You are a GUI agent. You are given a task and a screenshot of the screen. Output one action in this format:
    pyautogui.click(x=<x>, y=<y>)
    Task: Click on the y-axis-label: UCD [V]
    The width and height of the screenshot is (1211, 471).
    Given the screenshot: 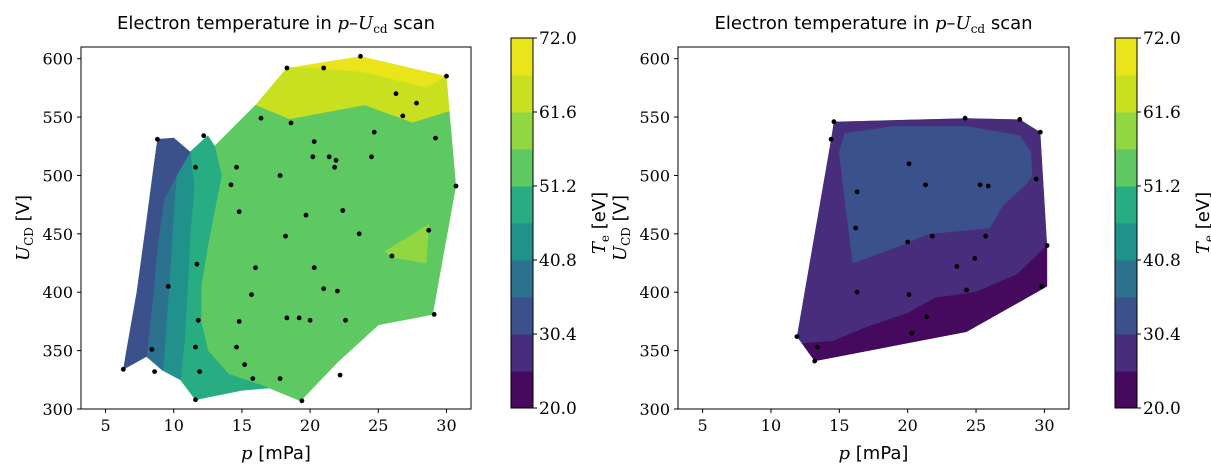 What is the action you would take?
    pyautogui.click(x=24, y=228)
    